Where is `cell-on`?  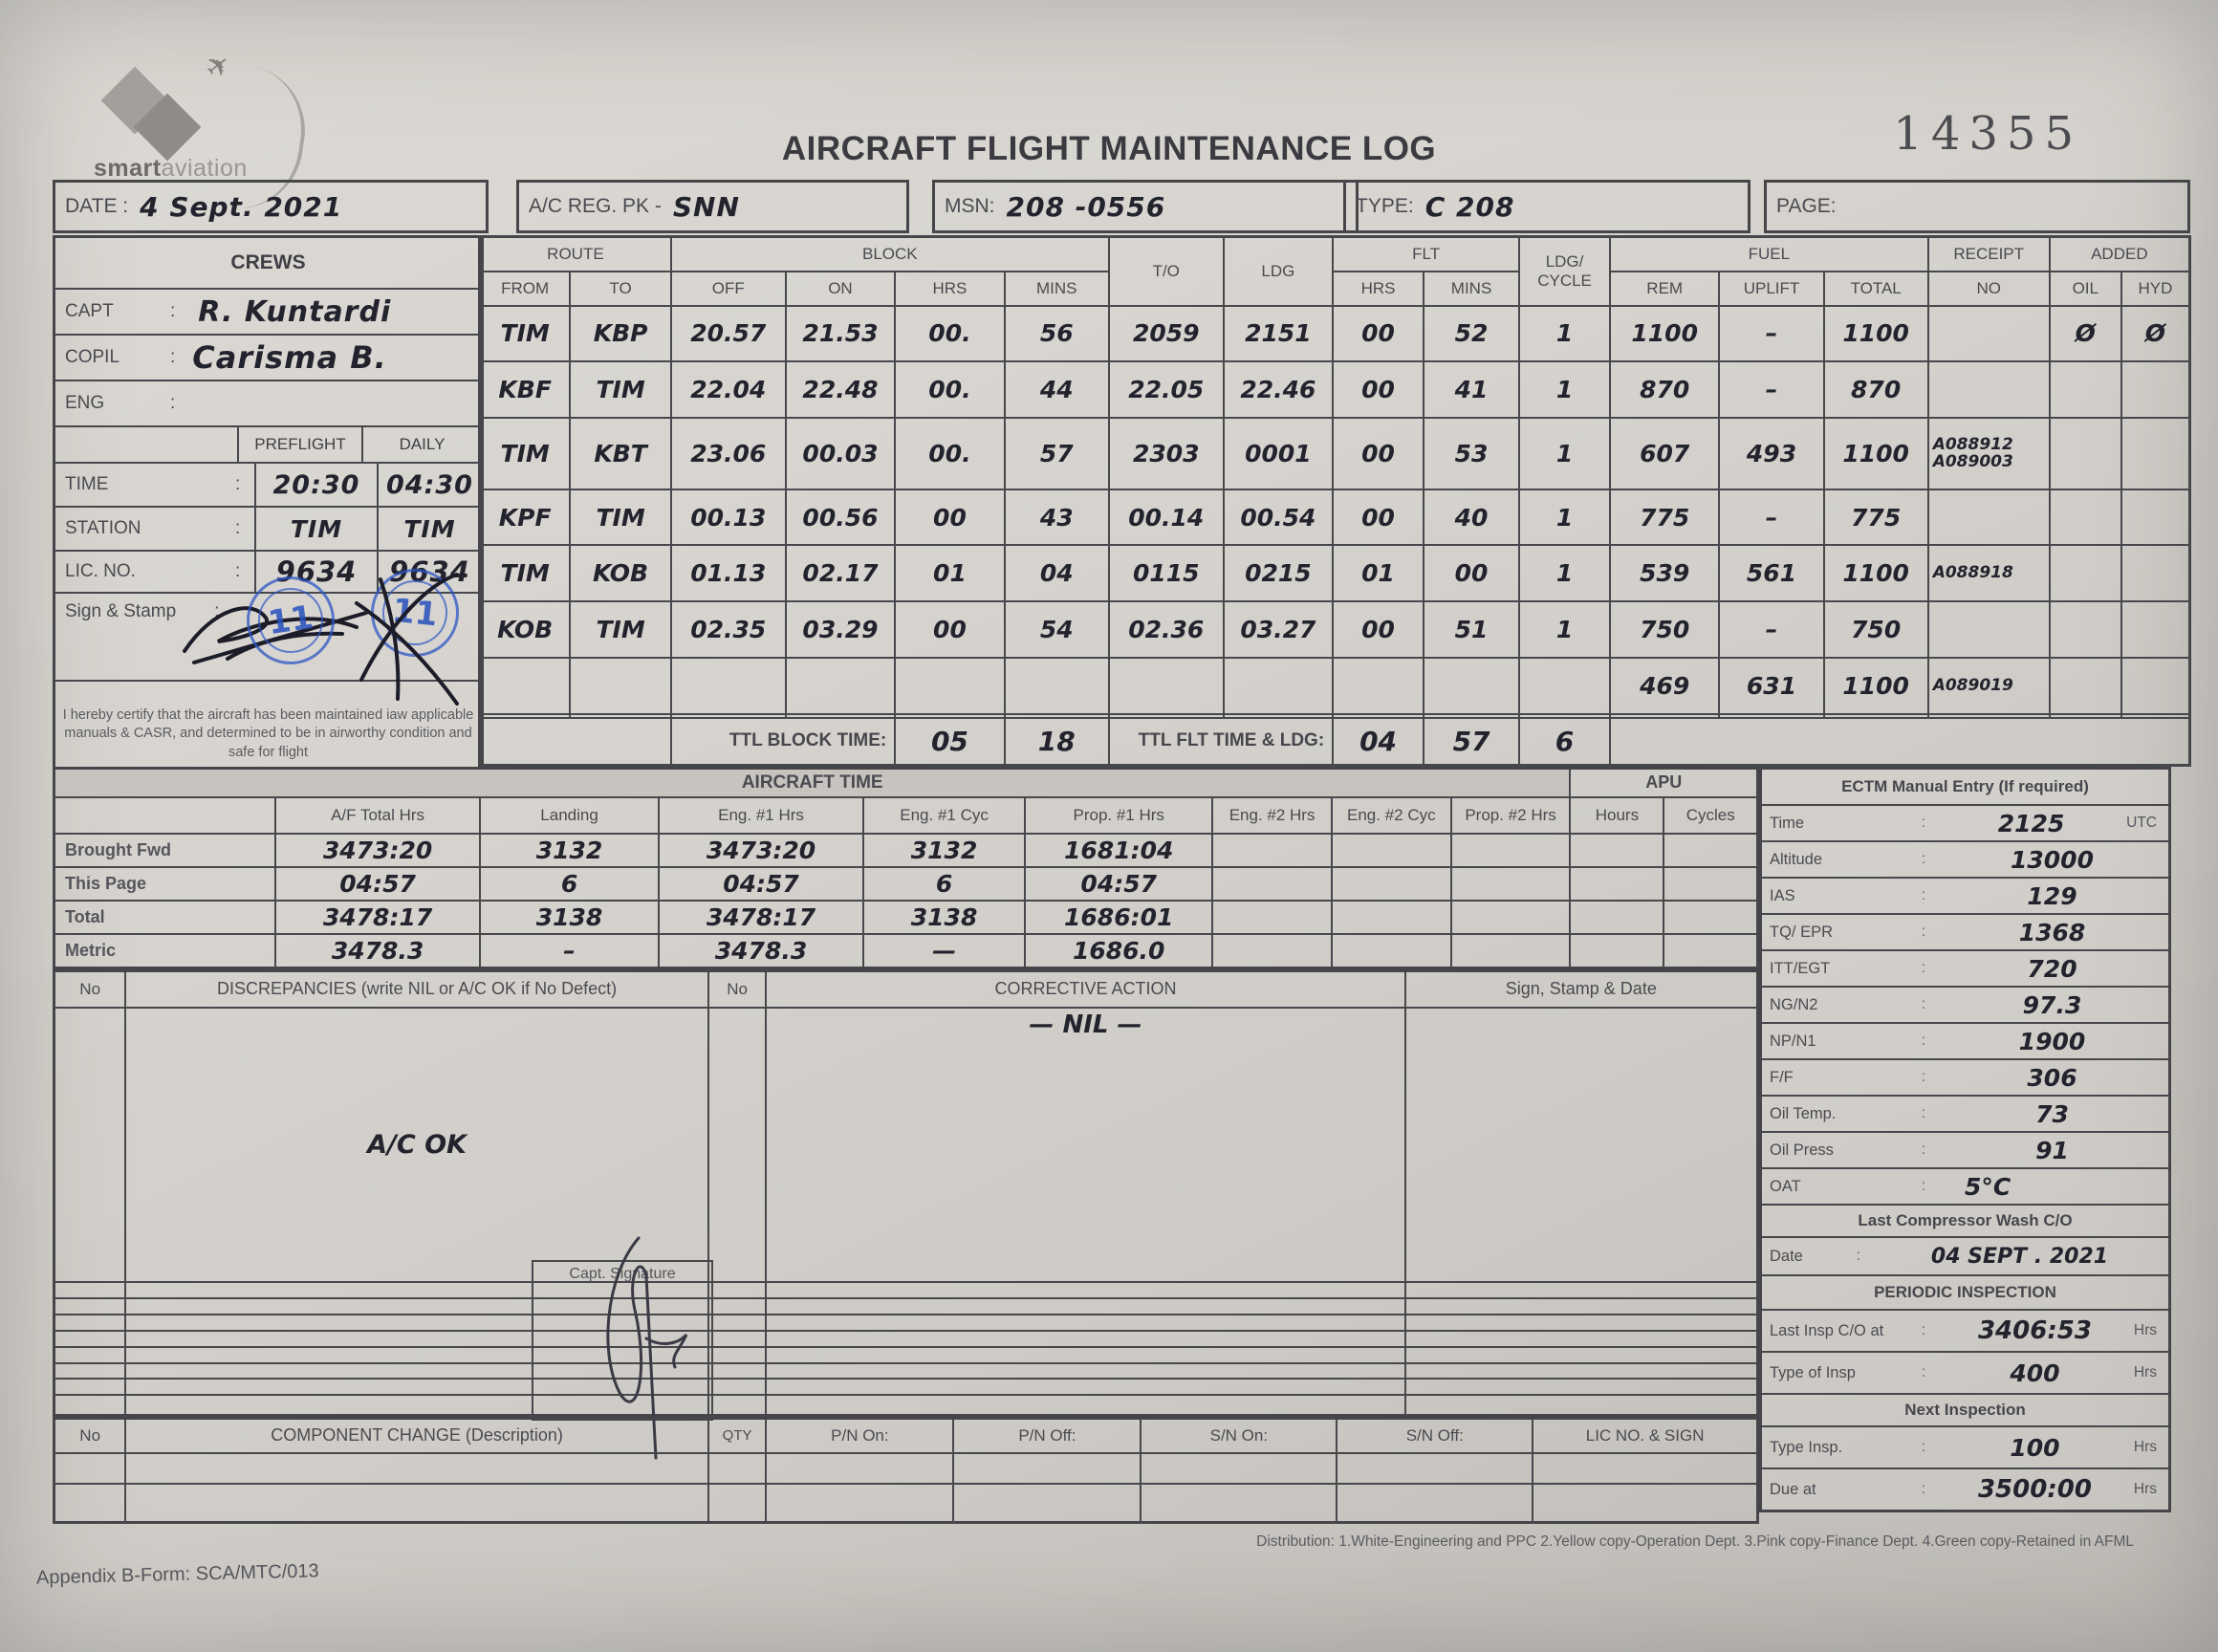
cell-on is located at coordinates (840, 685).